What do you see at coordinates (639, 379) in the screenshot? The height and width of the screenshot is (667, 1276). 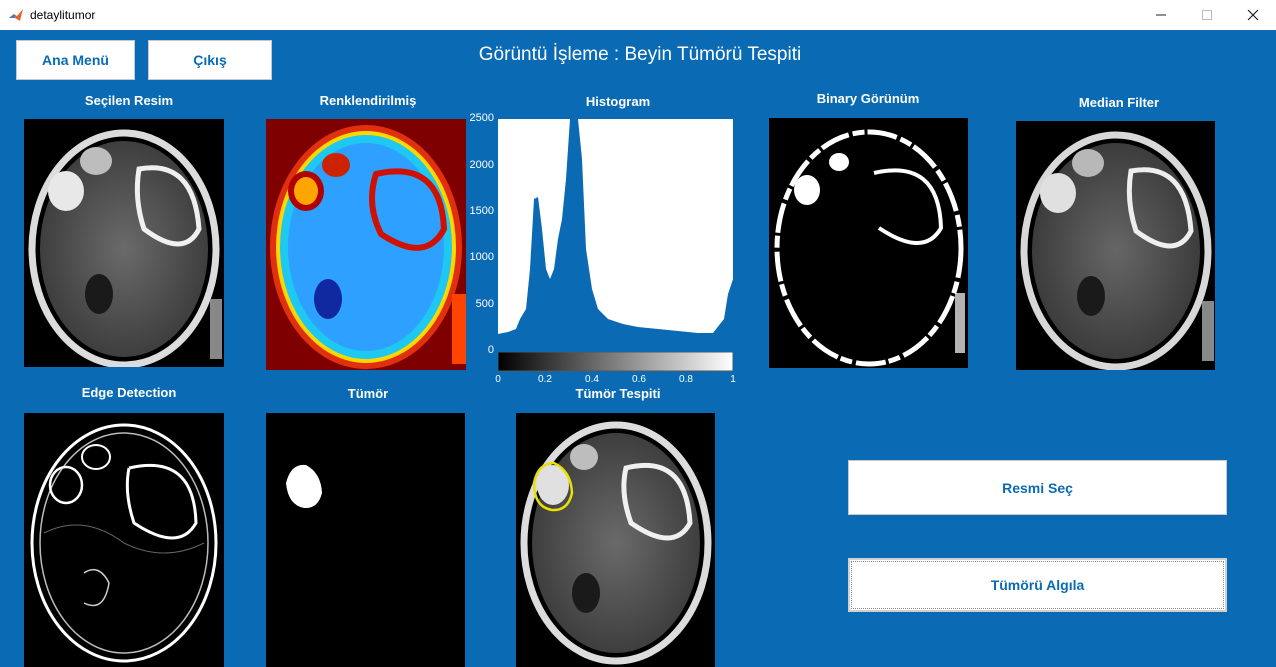 I see `histogram-x-tick: 0.6` at bounding box center [639, 379].